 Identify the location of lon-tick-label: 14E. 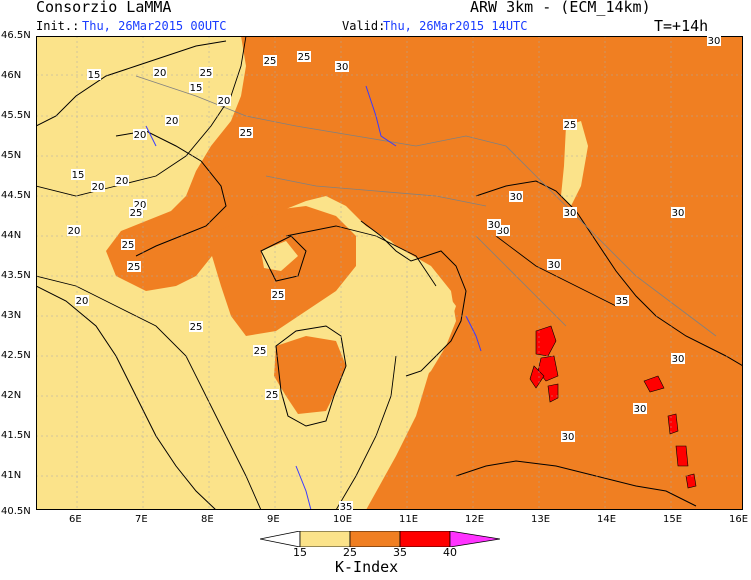
(607, 519).